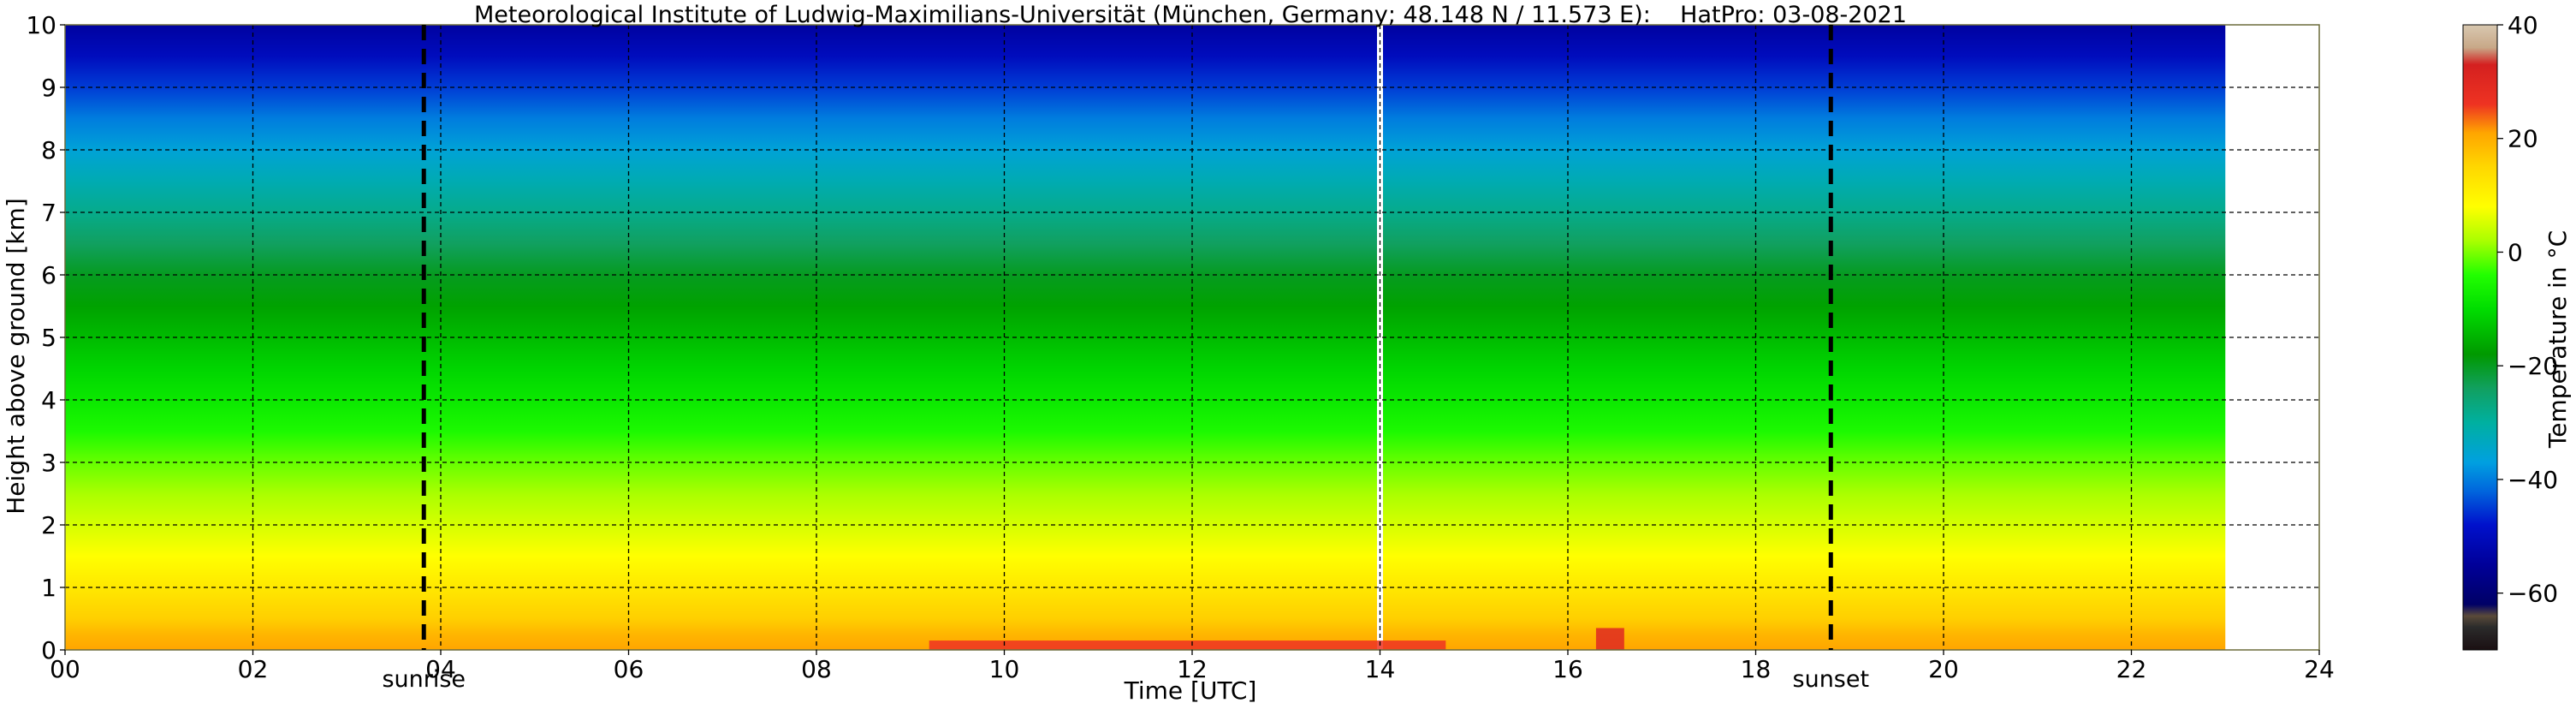 This screenshot has width=2576, height=709. Describe the element at coordinates (1567, 669) in the screenshot. I see `x-tick-label: 16` at that location.